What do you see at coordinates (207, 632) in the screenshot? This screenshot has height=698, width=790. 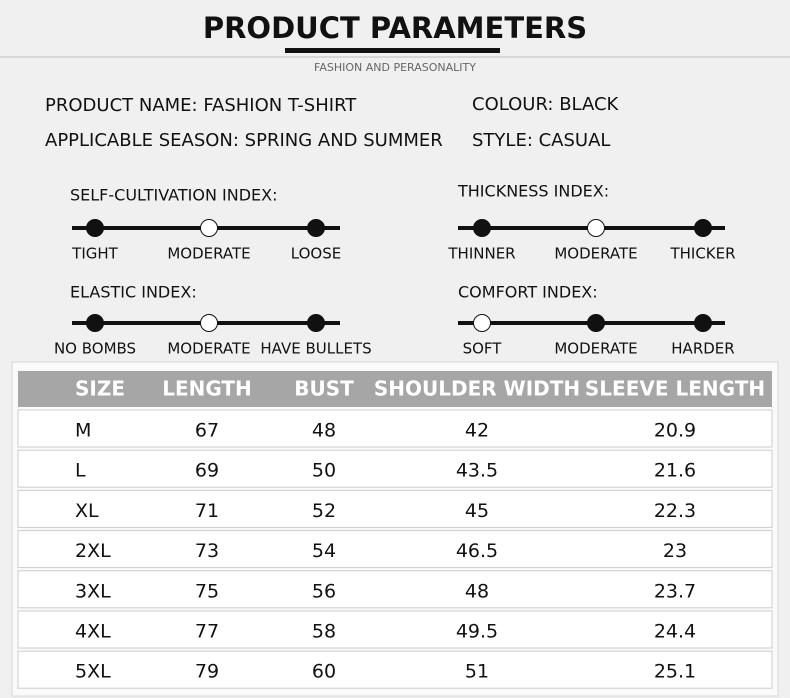 I see `table-cell: 77` at bounding box center [207, 632].